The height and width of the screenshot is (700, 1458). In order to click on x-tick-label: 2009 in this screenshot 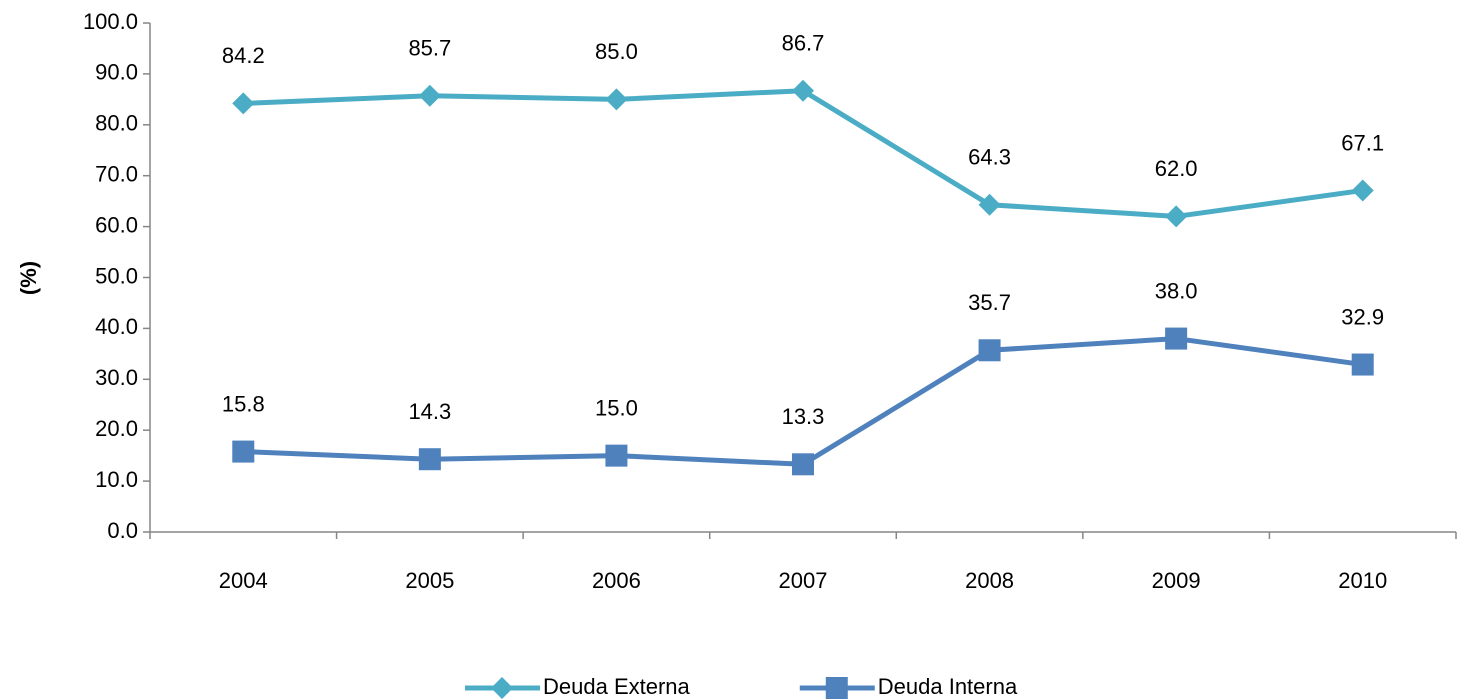, I will do `click(1176, 580)`.